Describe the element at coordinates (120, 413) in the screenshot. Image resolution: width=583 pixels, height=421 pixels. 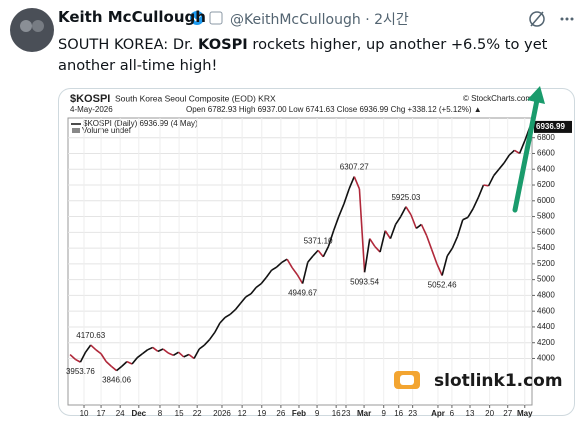
I see `x-tick-label: 24` at that location.